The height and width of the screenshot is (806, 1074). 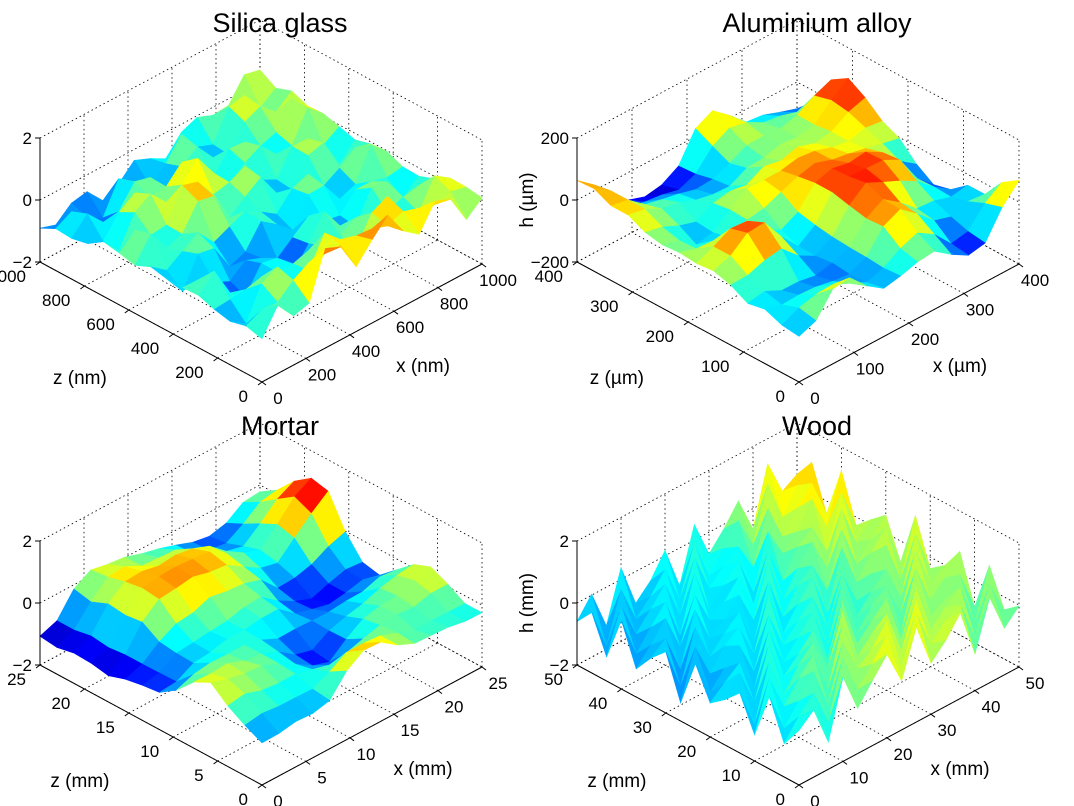 What do you see at coordinates (498, 280) in the screenshot?
I see `x-tick-label: 1000` at bounding box center [498, 280].